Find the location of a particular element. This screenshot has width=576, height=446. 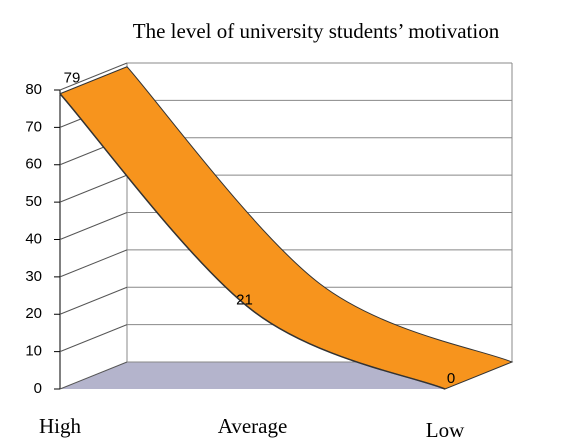

value-label: 79 is located at coordinates (72, 78).